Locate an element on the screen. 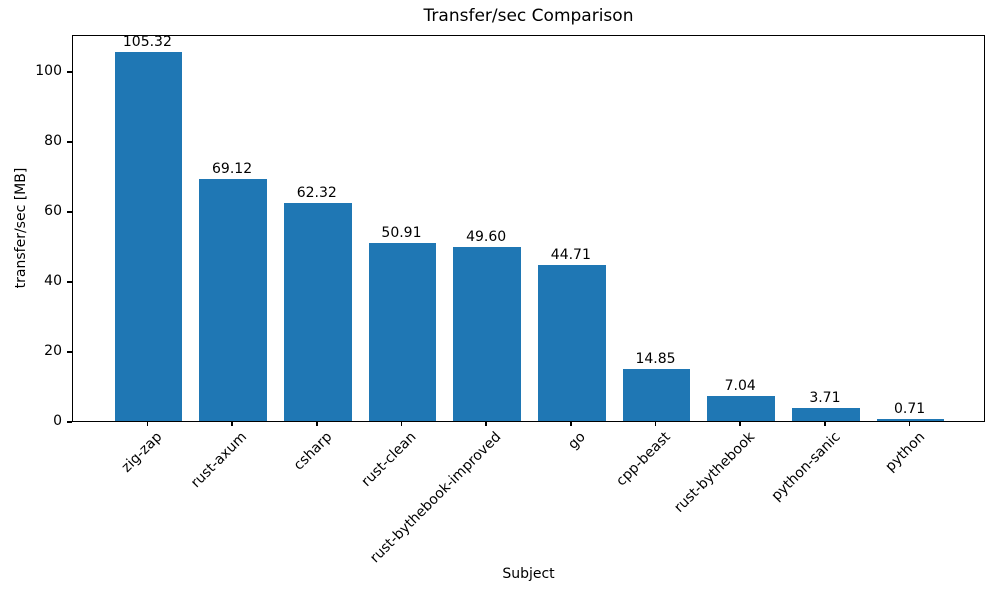  bar-value-label: 44.71 is located at coordinates (570, 254).